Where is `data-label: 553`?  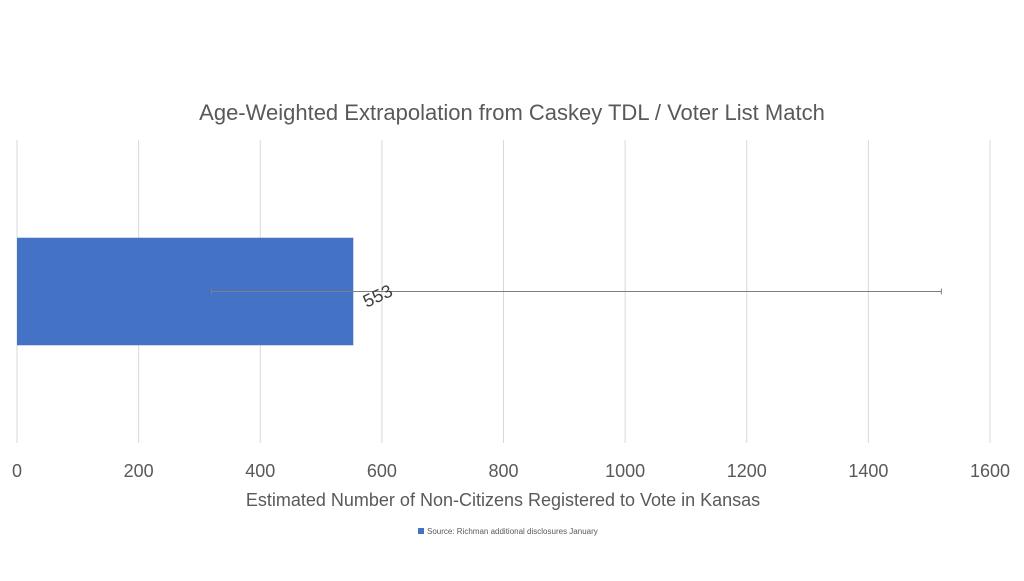
data-label: 553 is located at coordinates (378, 296).